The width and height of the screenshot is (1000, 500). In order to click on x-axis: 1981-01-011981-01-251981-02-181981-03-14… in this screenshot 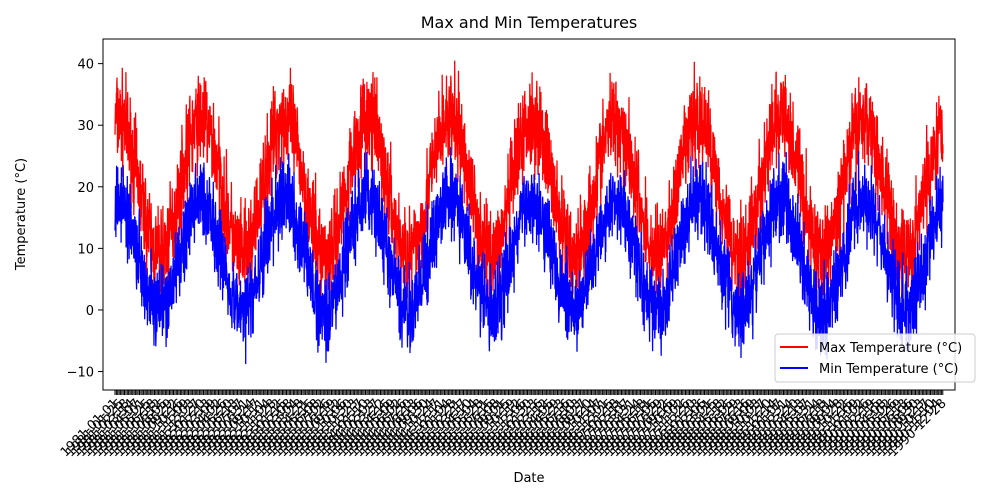, I will do `click(504, 425)`.